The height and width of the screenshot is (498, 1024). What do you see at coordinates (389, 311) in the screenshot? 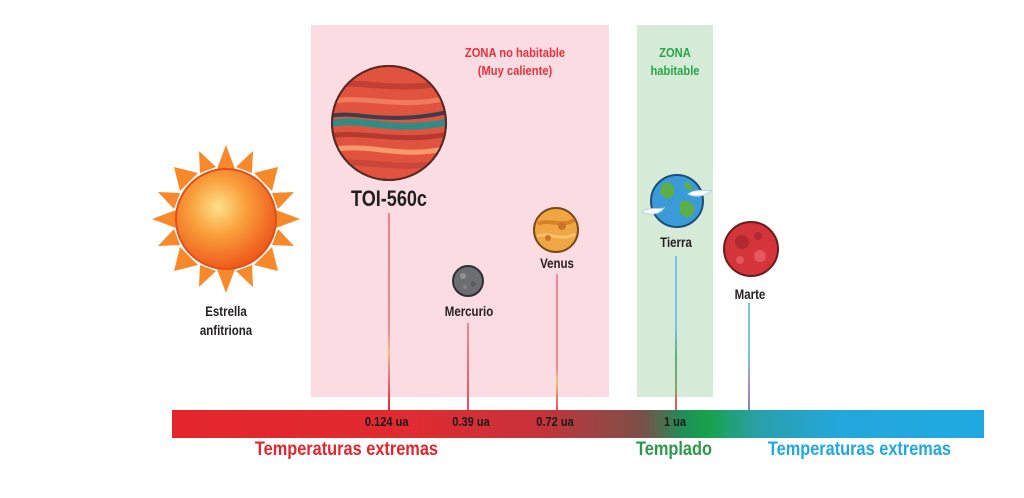
I see `stem-toi-560c` at bounding box center [389, 311].